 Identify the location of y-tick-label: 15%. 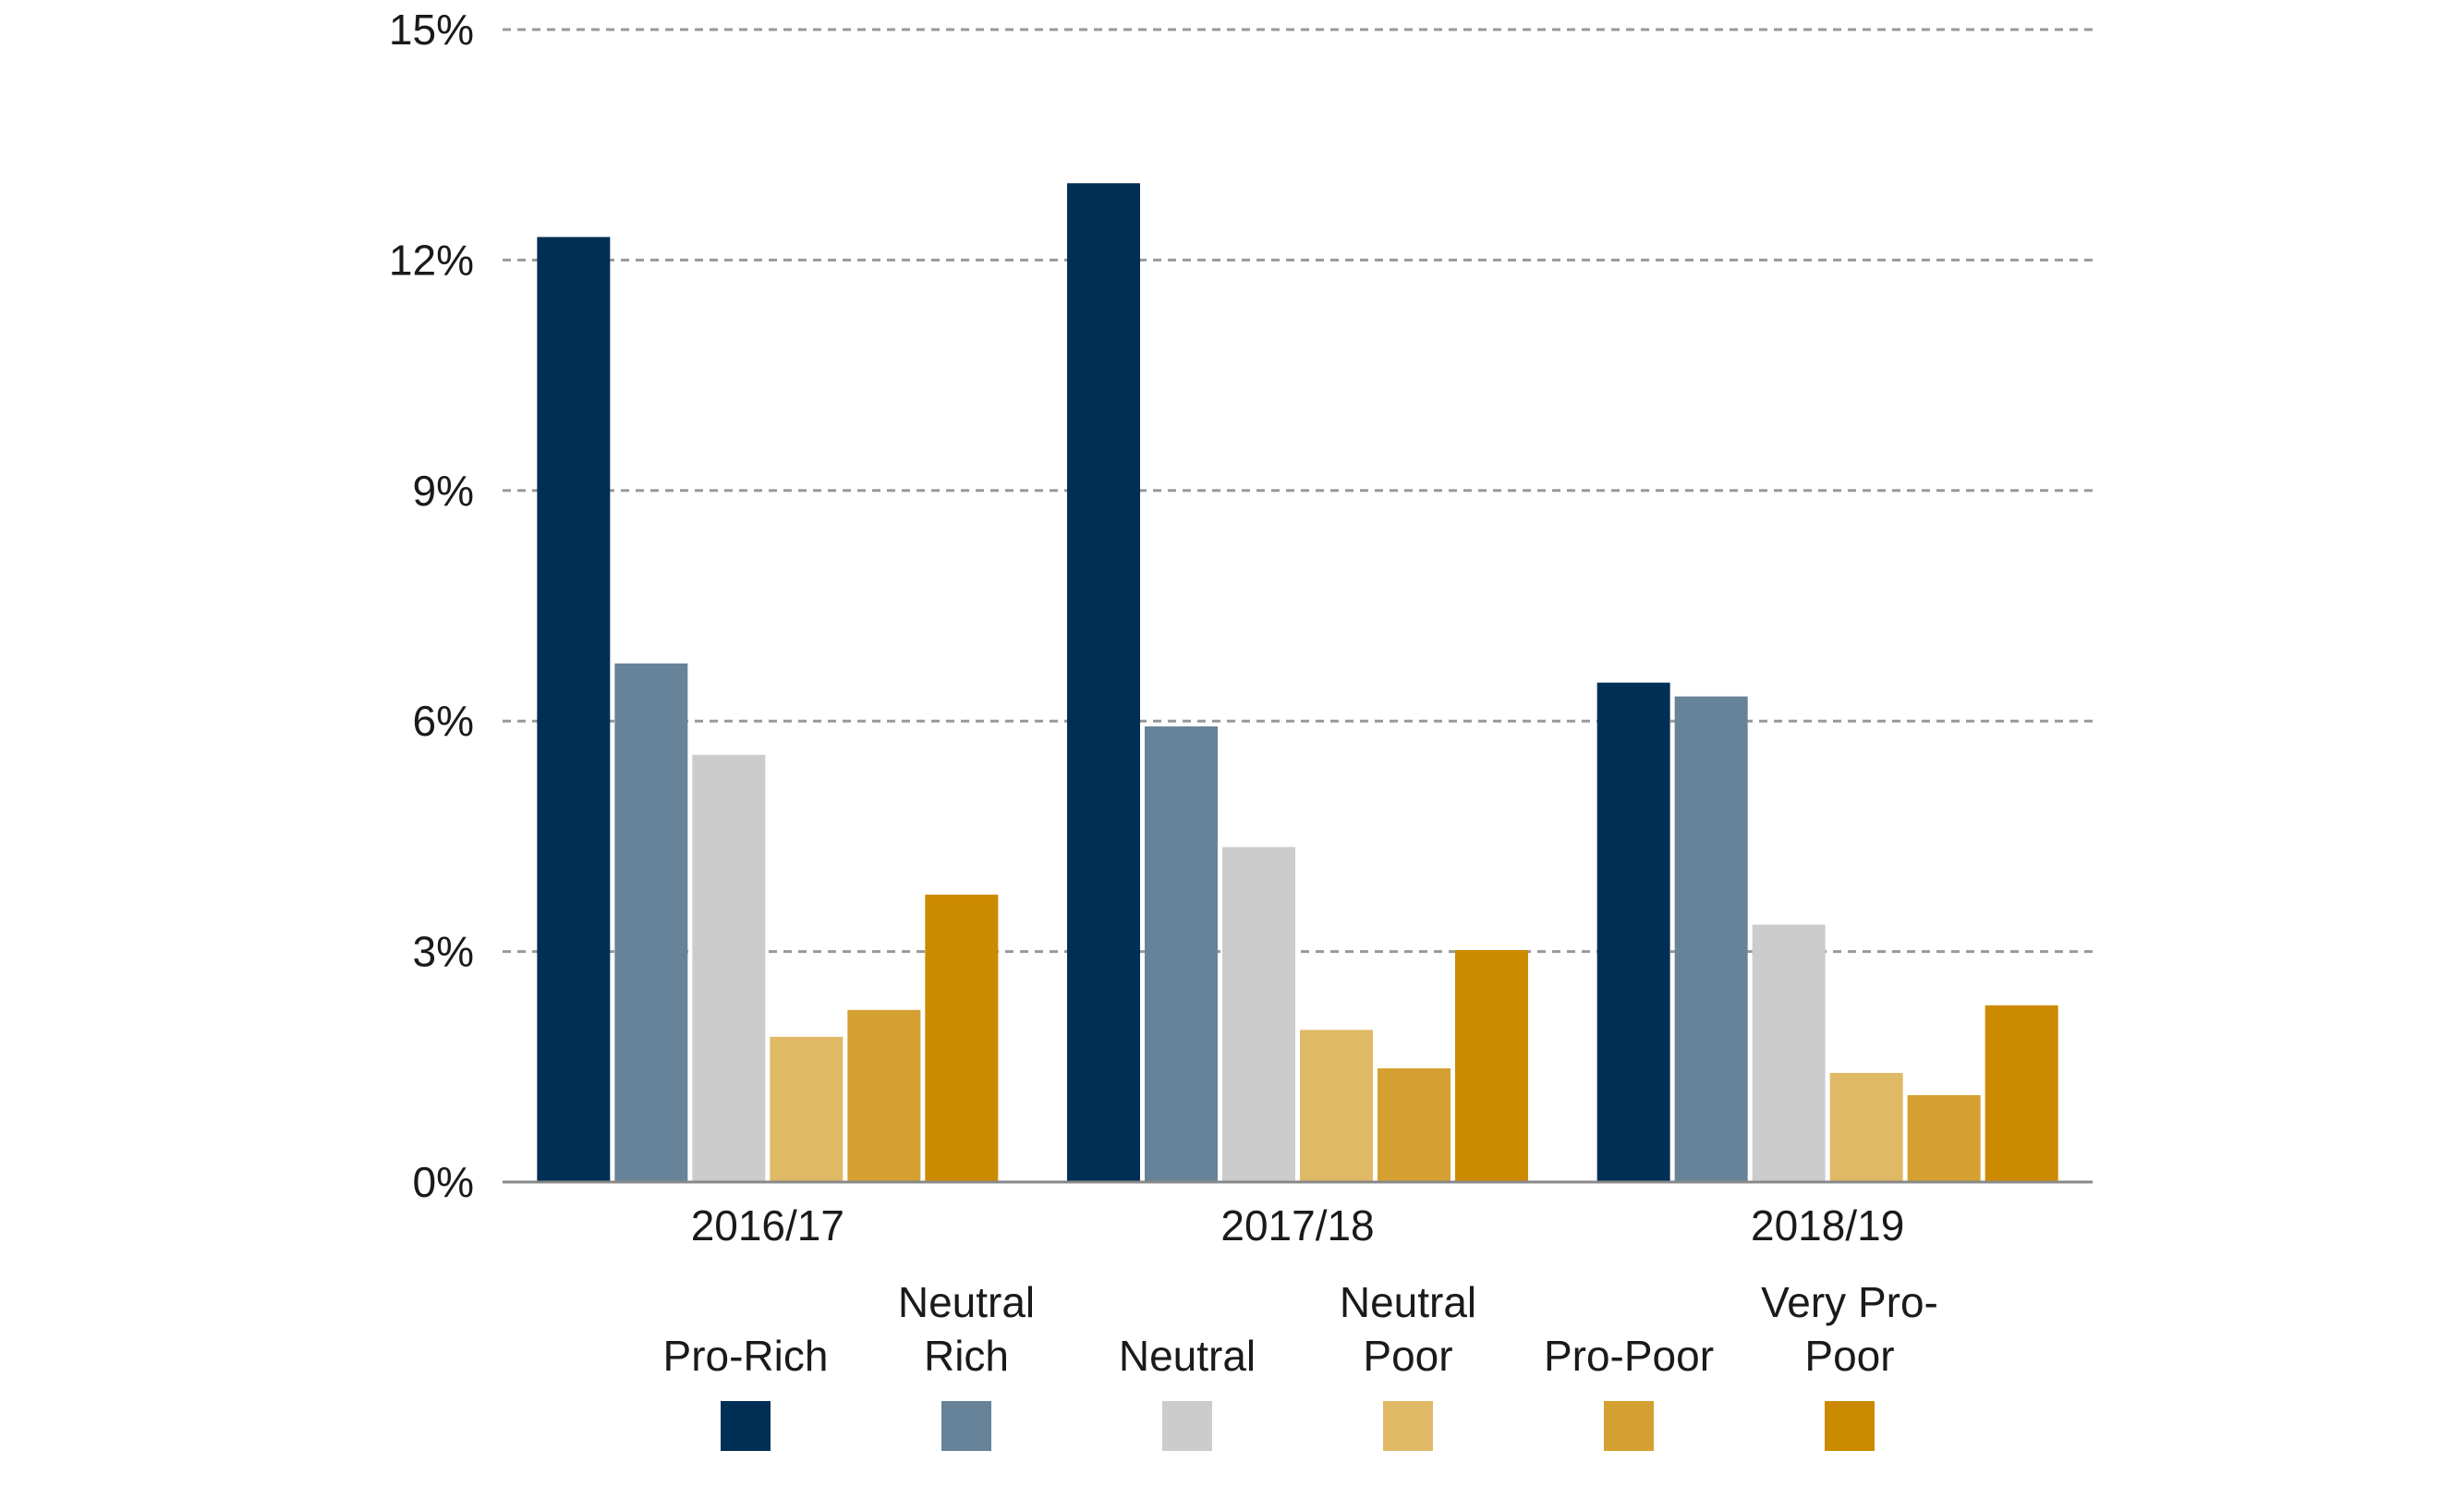
(431, 30).